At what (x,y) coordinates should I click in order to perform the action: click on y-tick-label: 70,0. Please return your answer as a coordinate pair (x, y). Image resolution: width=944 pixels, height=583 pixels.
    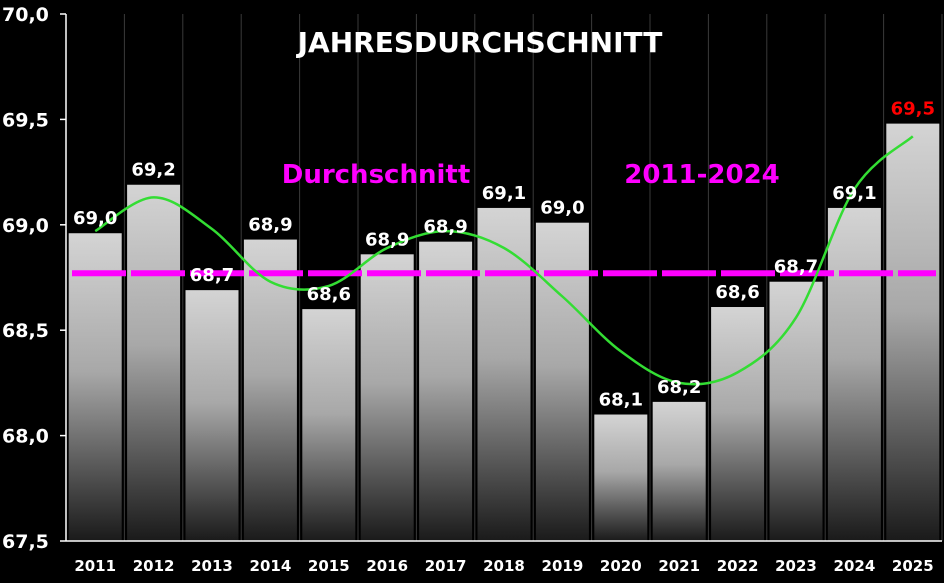
    Looking at the image, I should click on (25, 15).